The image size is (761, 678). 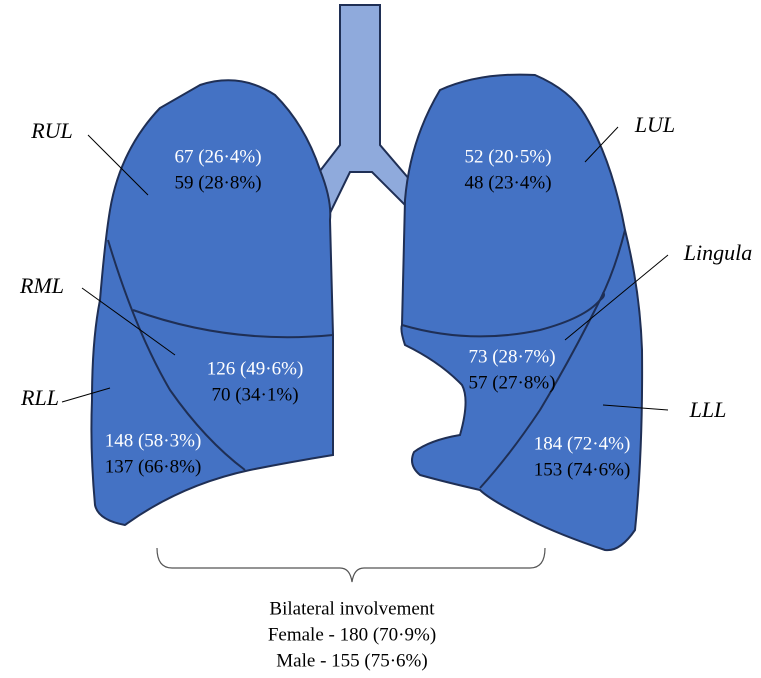 What do you see at coordinates (233, 324) in the screenshot?
I see `right-horizontal-fissure` at bounding box center [233, 324].